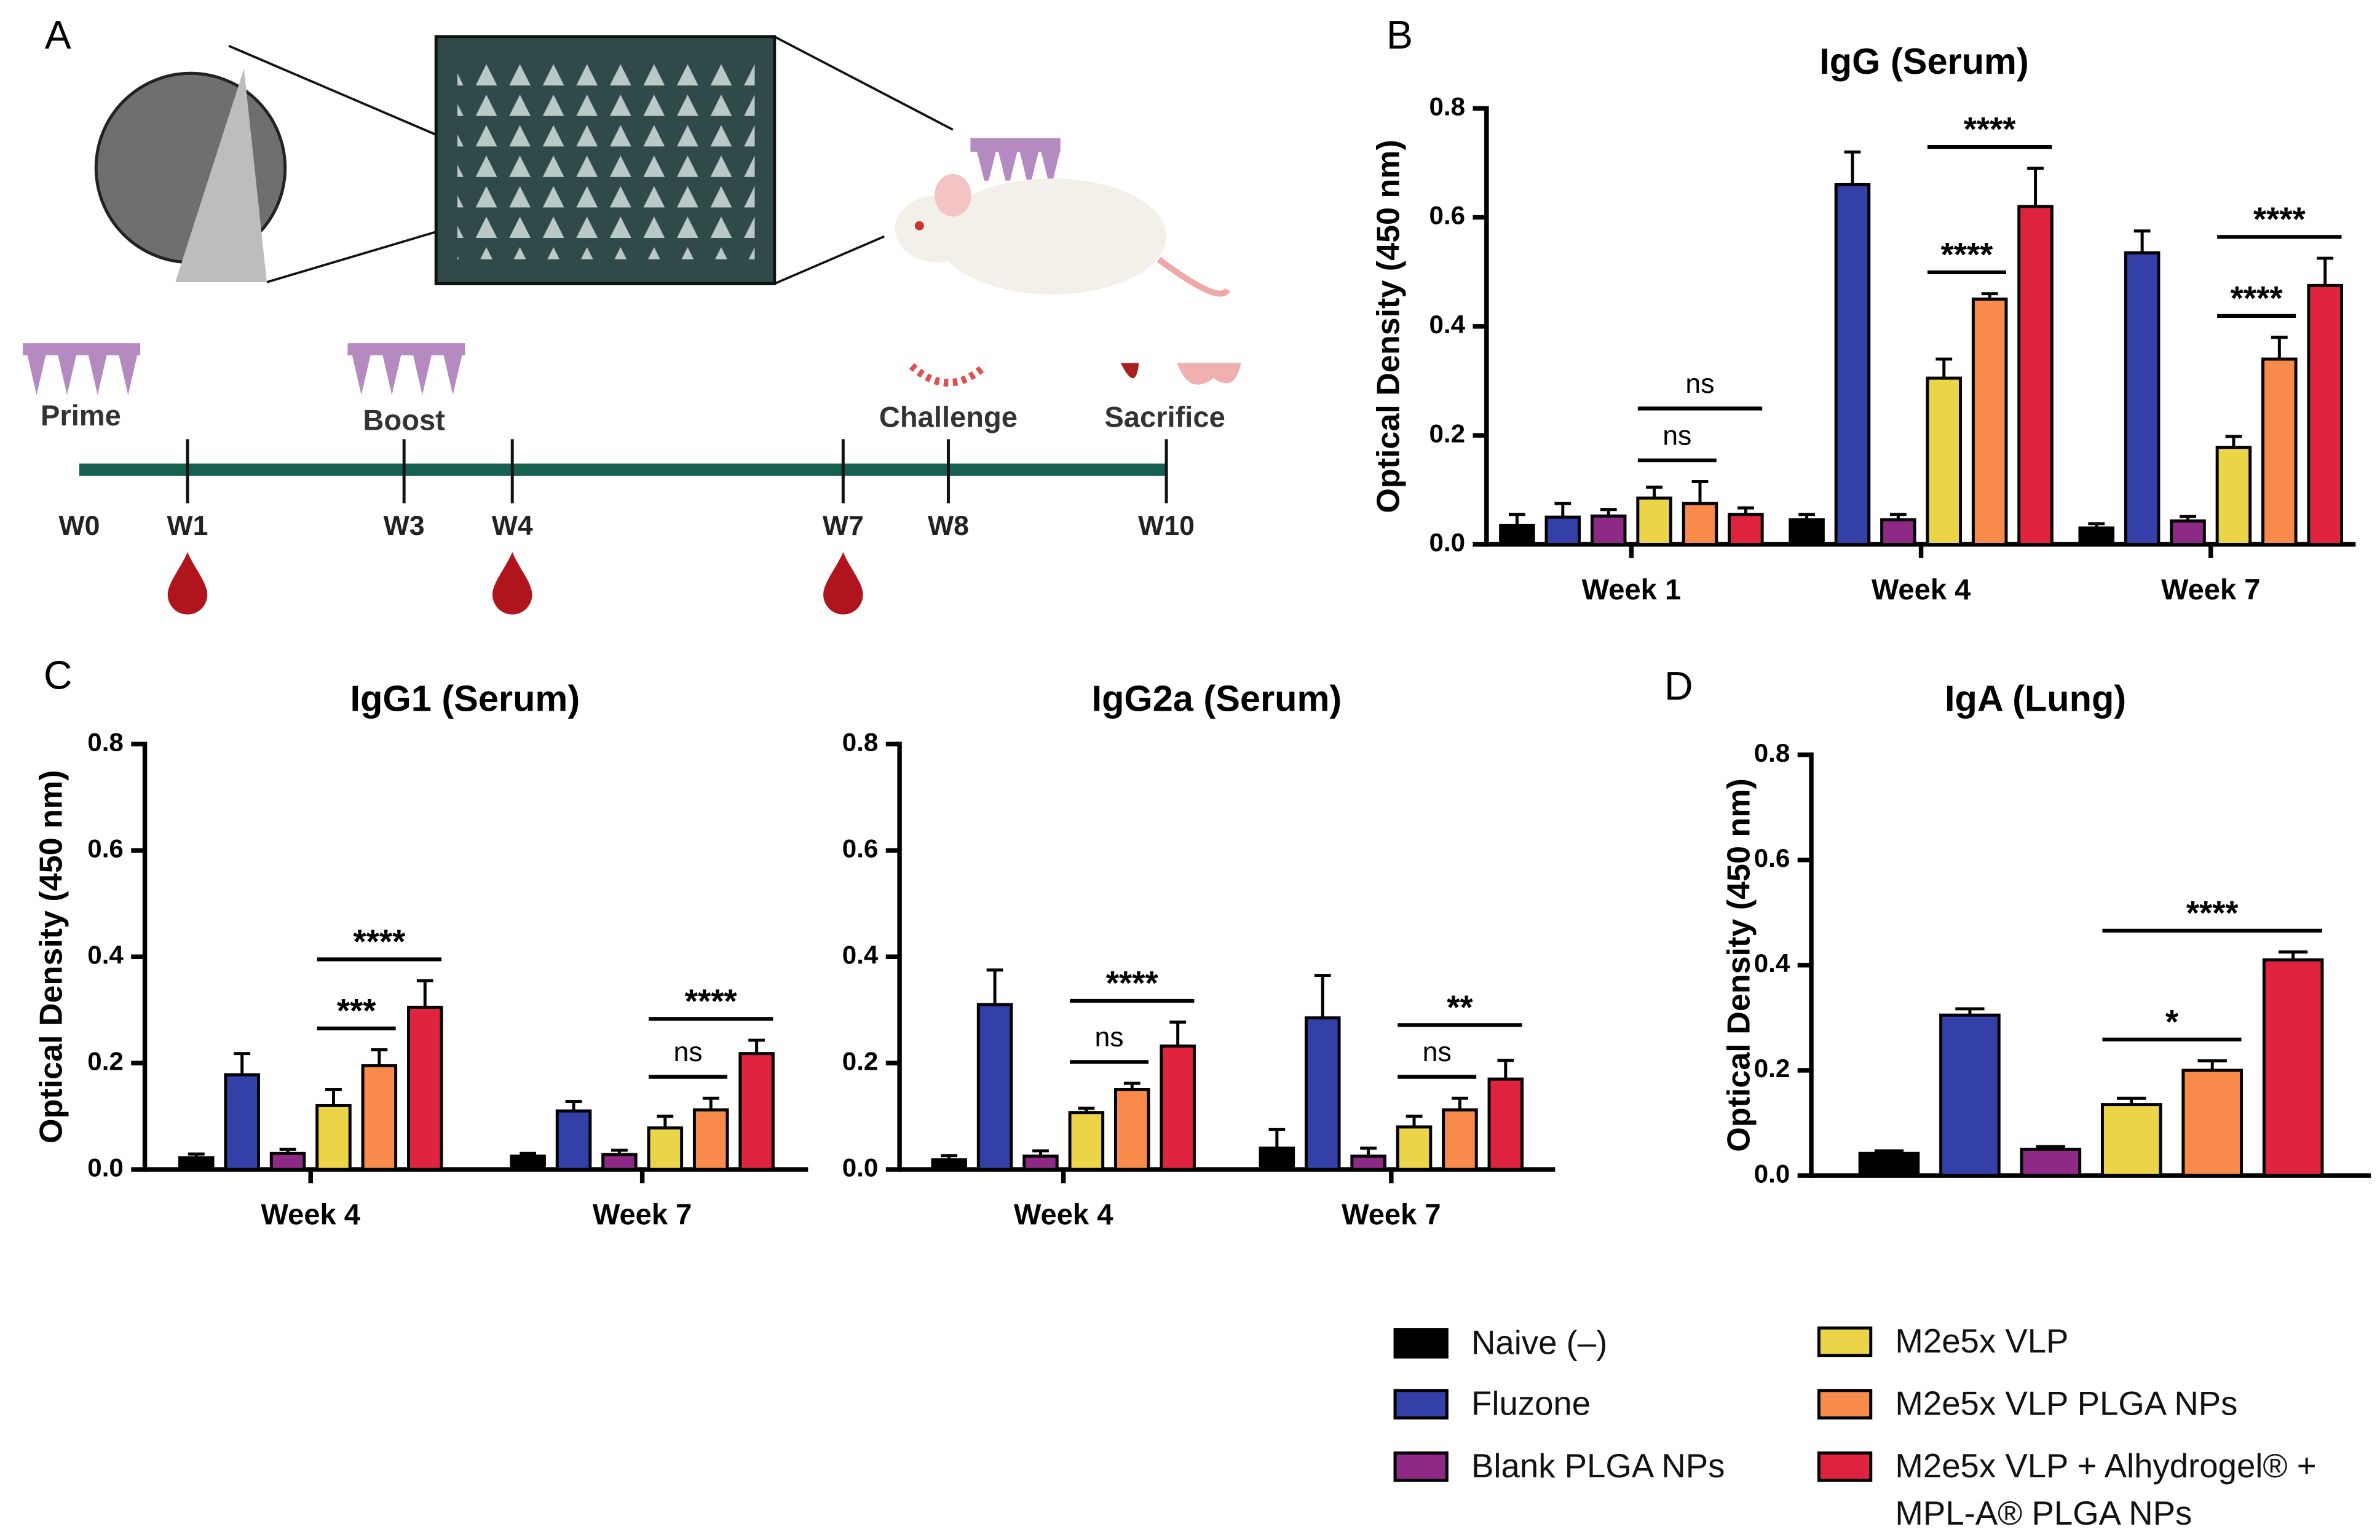  I want to click on chart-title: IgG (Serum), so click(1924, 62).